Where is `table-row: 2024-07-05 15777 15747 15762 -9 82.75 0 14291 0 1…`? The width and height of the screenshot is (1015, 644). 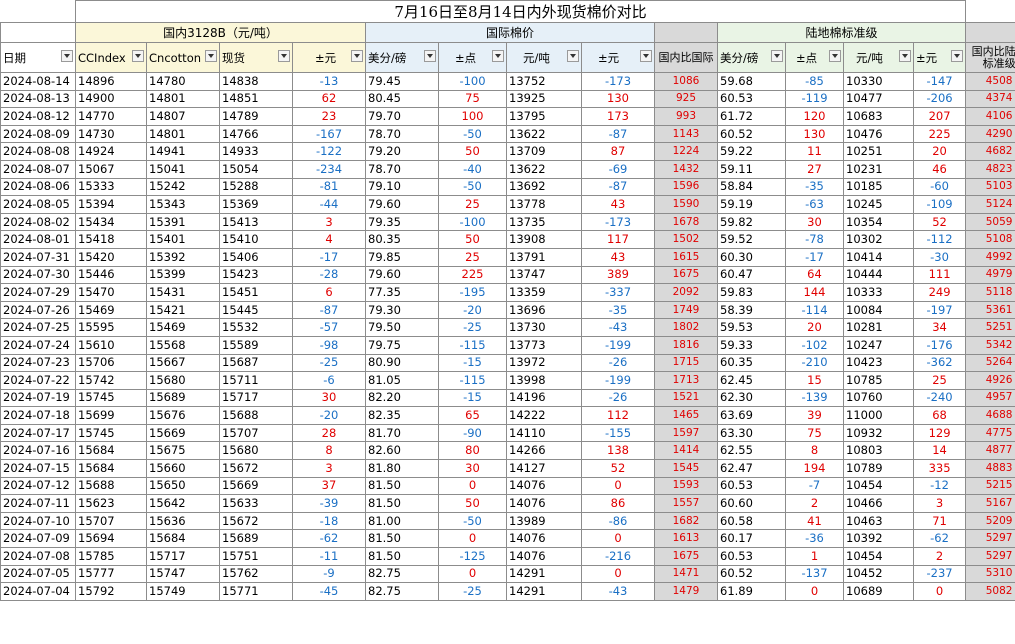
table-row: 2024-07-05 15777 15747 15762 -9 82.75 0 14291 0 1… is located at coordinates (507, 574).